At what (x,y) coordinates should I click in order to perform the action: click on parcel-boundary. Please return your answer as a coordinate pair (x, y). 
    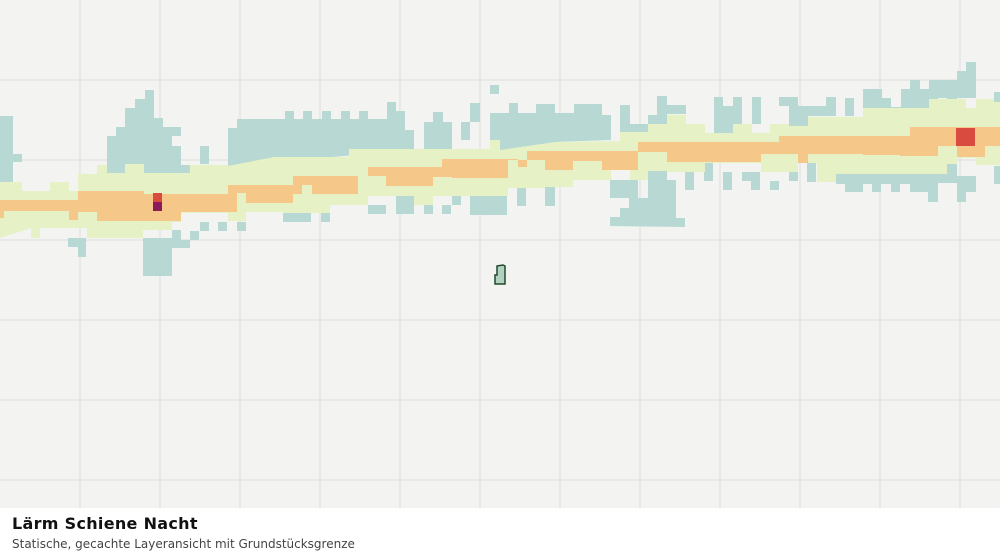
    Looking at the image, I should click on (500, 274).